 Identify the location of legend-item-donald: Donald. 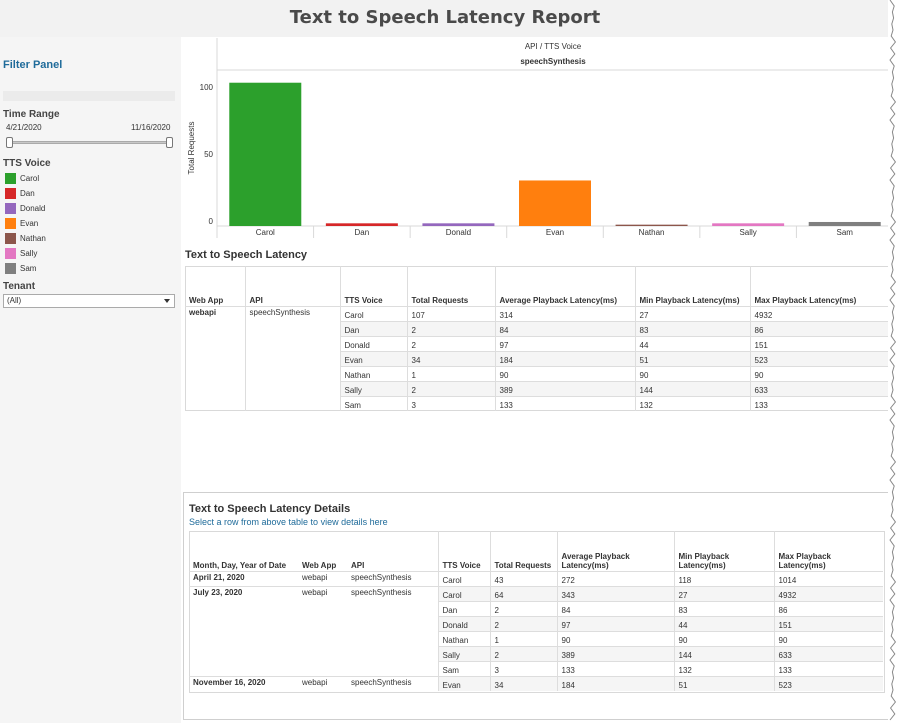
(25, 208).